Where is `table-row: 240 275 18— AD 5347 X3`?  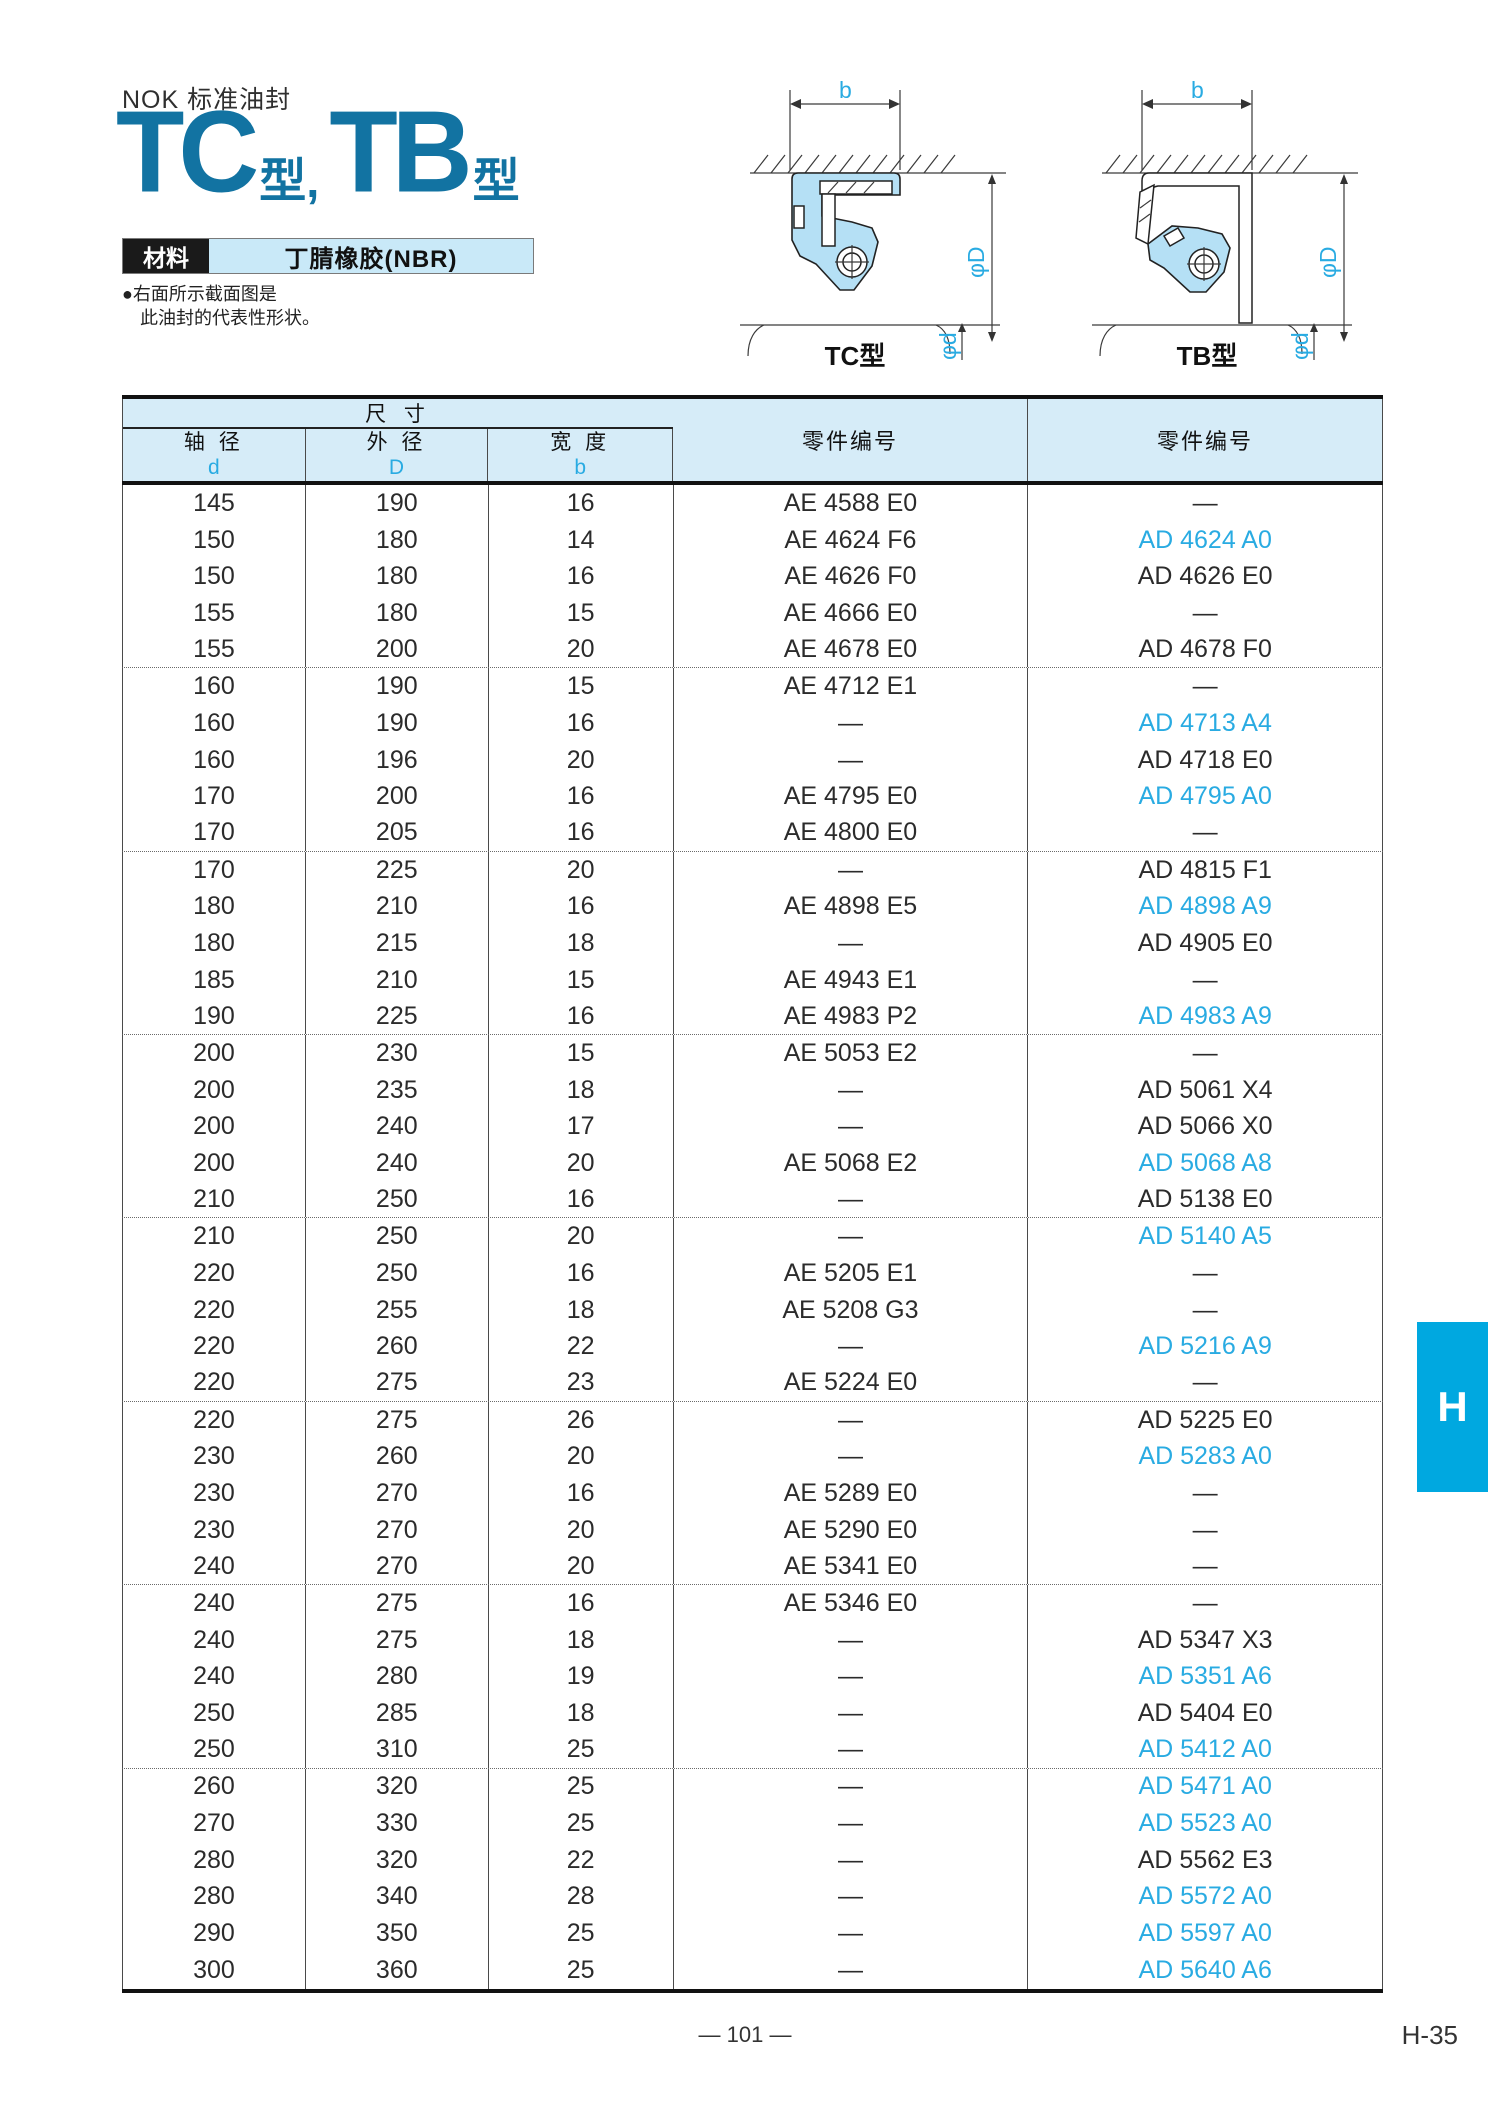 table-row: 240 275 18— AD 5347 X3 is located at coordinates (753, 1640).